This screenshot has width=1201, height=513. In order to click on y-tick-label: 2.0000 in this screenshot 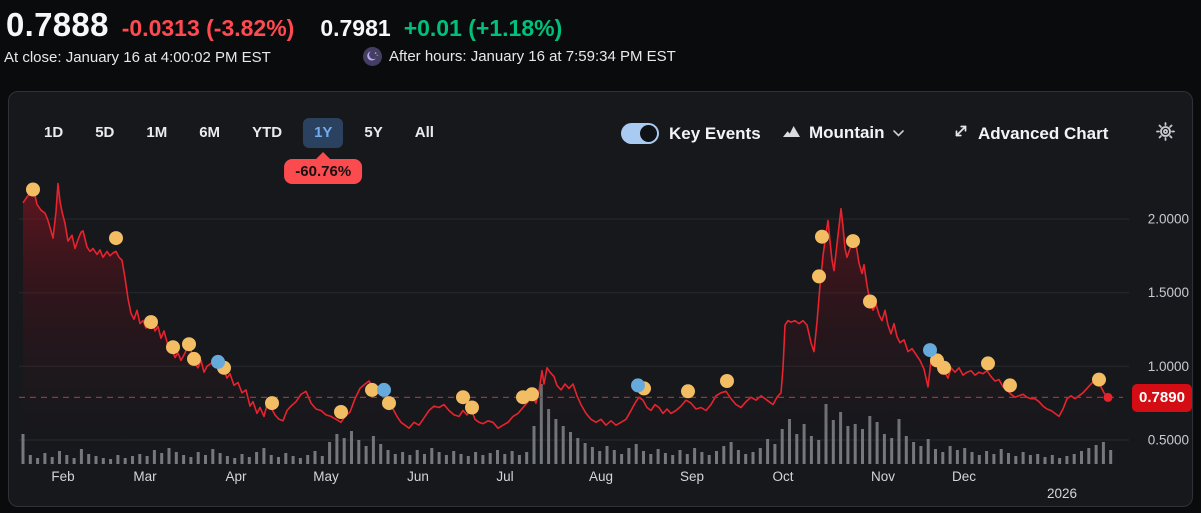, I will do `click(1168, 219)`.